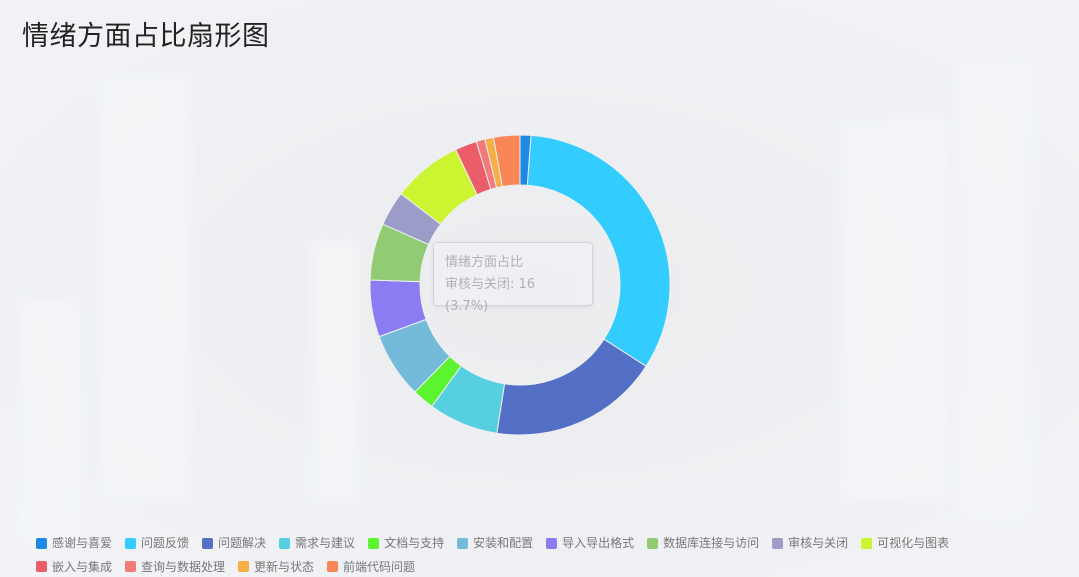 The width and height of the screenshot is (1079, 577). I want to click on legend-item-13: 更新与状态, so click(276, 566).